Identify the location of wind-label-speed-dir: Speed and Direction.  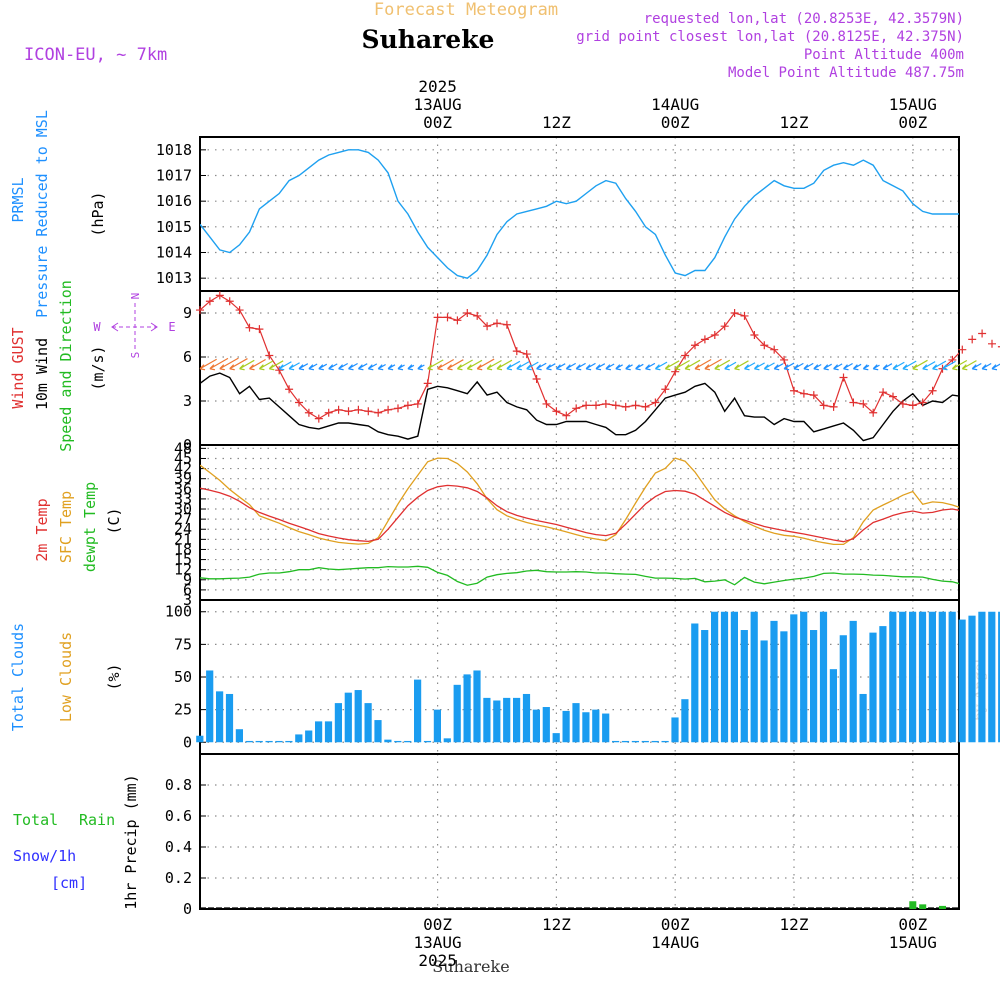
(66, 366).